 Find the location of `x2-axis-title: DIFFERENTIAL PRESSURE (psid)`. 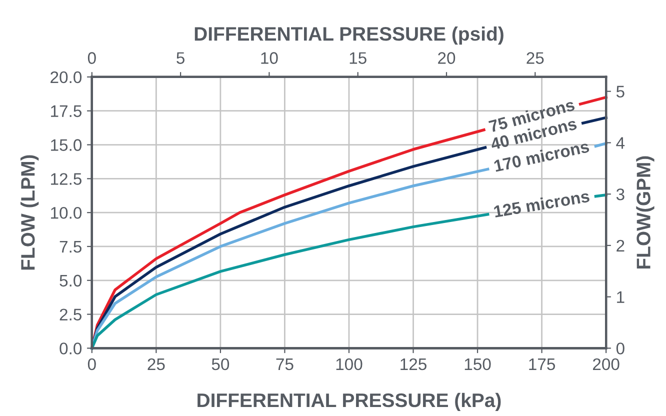

x2-axis-title: DIFFERENTIAL PRESSURE (psid) is located at coordinates (349, 35).